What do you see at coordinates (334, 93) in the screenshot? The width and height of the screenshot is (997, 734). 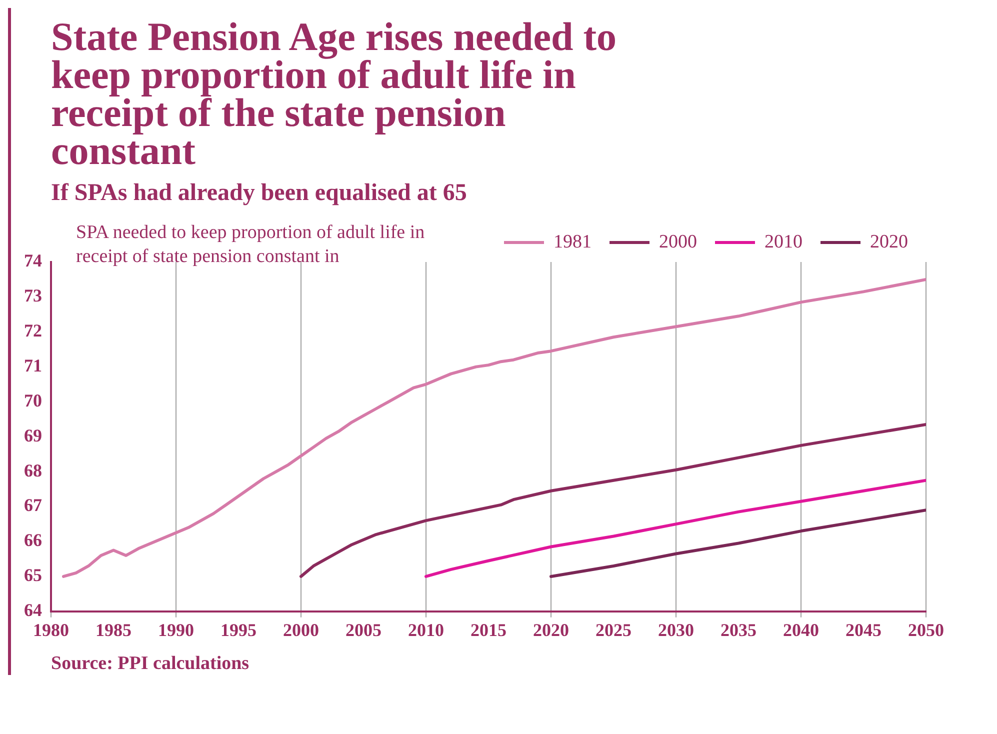 I see `chart-title: State Pension Age rises needed to keep proportion of adult life in receipt of the state pension constant` at bounding box center [334, 93].